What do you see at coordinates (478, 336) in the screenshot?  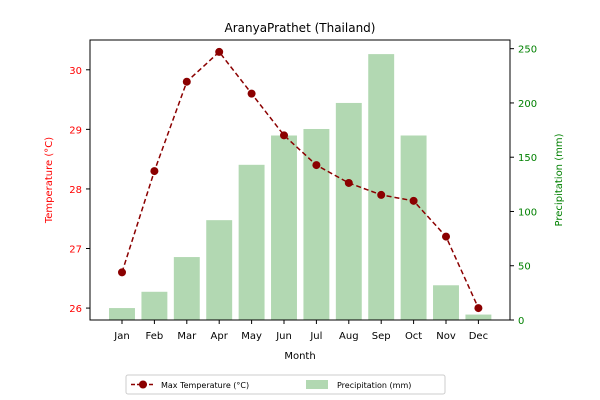 I see `x-tick-label: Dec` at bounding box center [478, 336].